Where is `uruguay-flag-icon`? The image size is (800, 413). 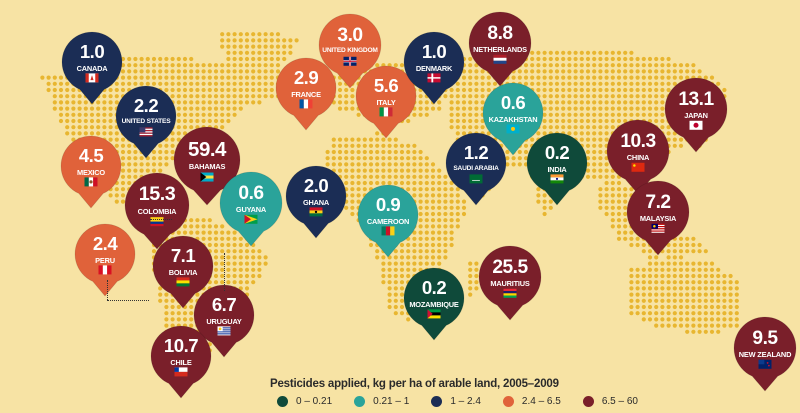 uruguay-flag-icon is located at coordinates (224, 331).